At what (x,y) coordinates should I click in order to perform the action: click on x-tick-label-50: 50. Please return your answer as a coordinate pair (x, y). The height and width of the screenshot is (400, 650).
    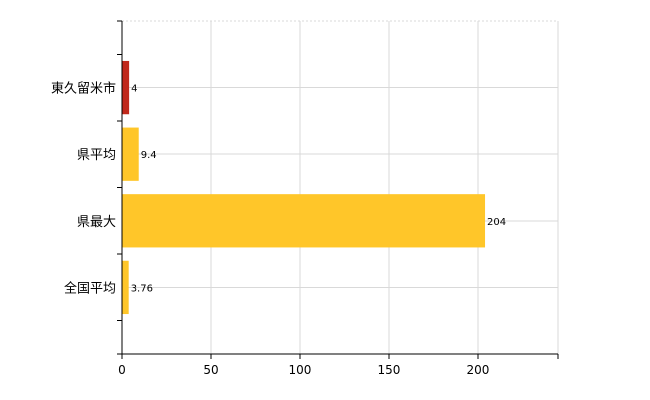
    Looking at the image, I should click on (210, 370).